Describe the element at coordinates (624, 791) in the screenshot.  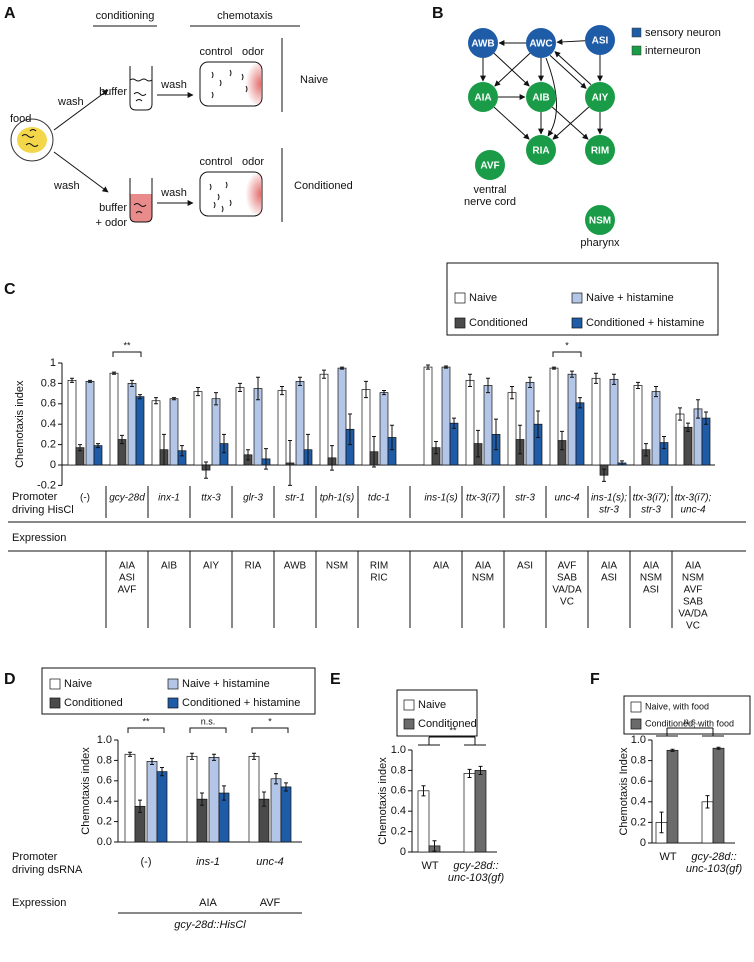
I see `y-axis-label: Chemotaxis Index` at that location.